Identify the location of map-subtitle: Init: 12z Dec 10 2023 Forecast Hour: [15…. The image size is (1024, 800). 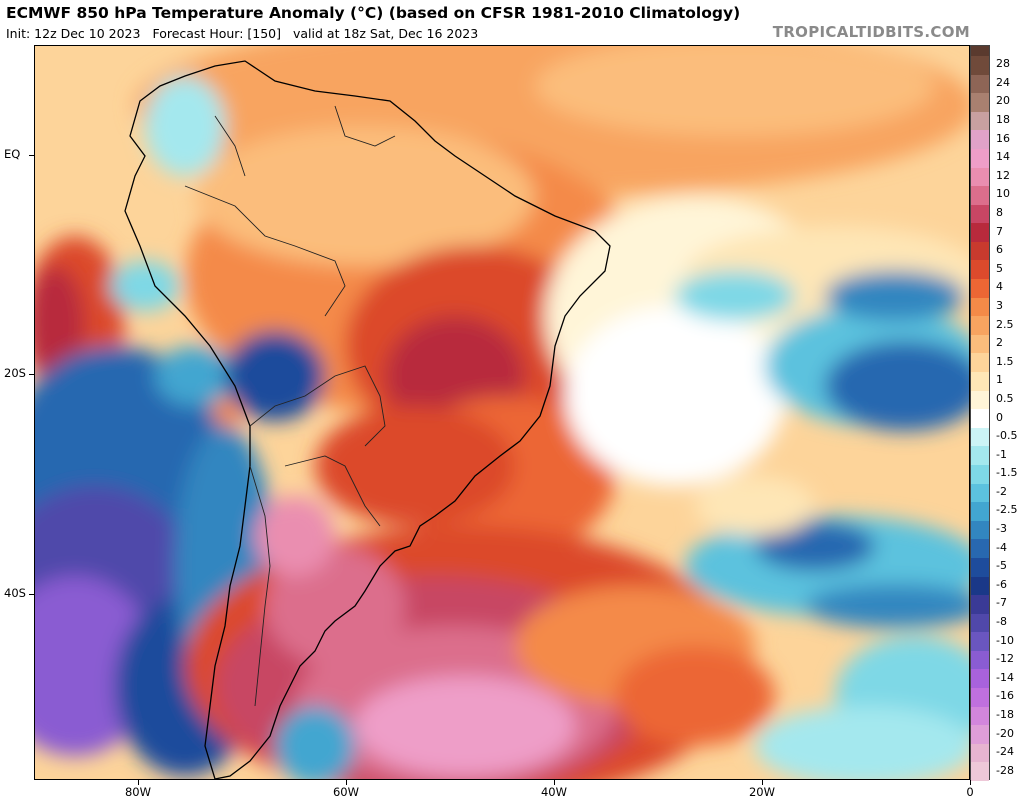
(246, 33).